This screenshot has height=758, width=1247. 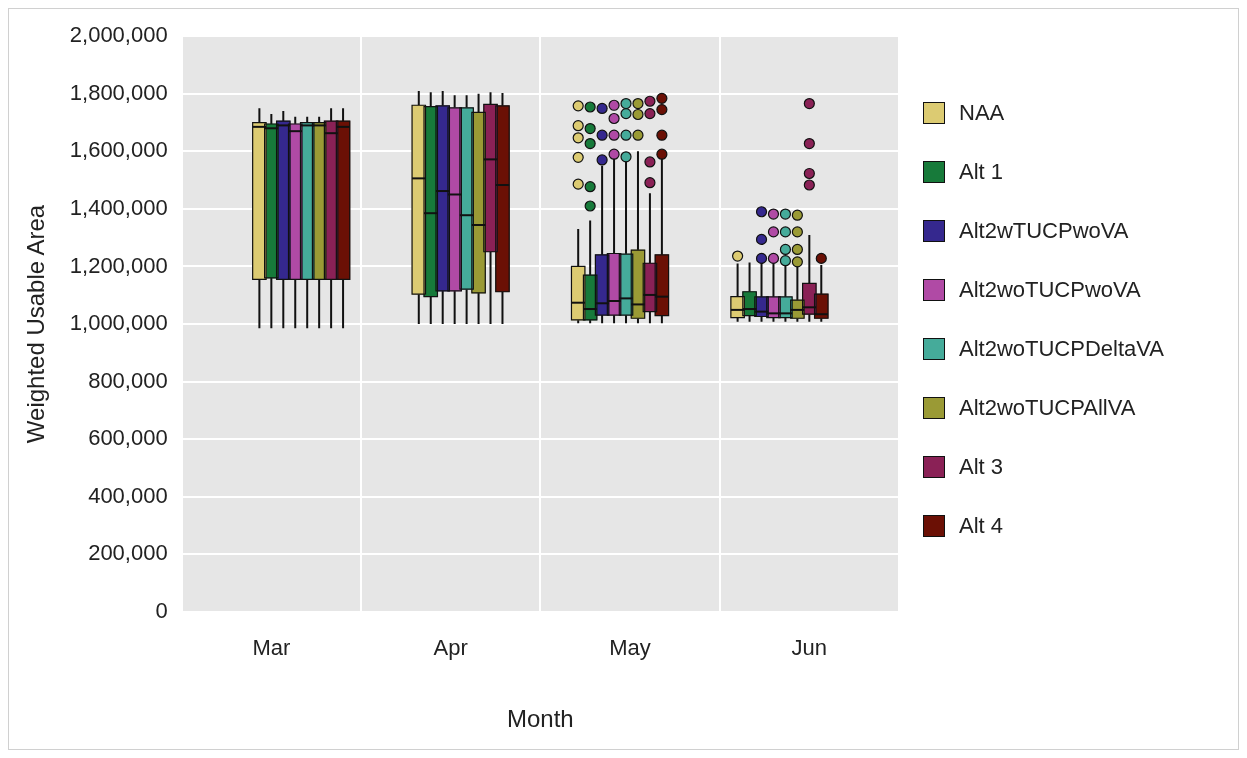 What do you see at coordinates (271, 648) in the screenshot?
I see `x-tick-label: Mar` at bounding box center [271, 648].